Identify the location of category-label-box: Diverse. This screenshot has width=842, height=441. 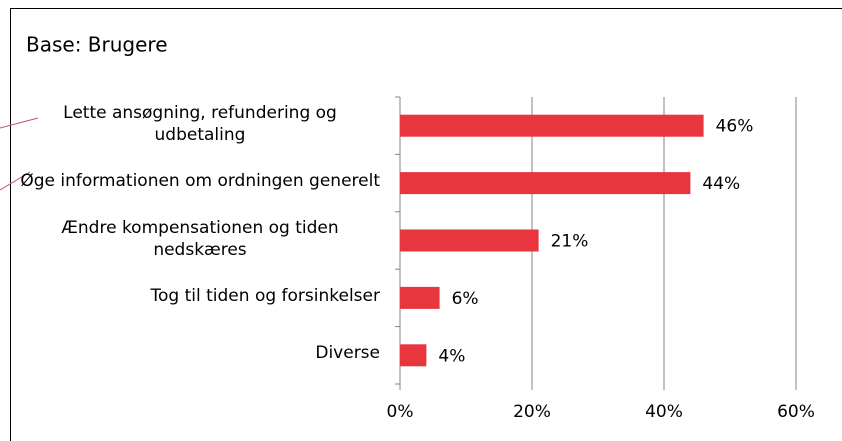
(200, 353).